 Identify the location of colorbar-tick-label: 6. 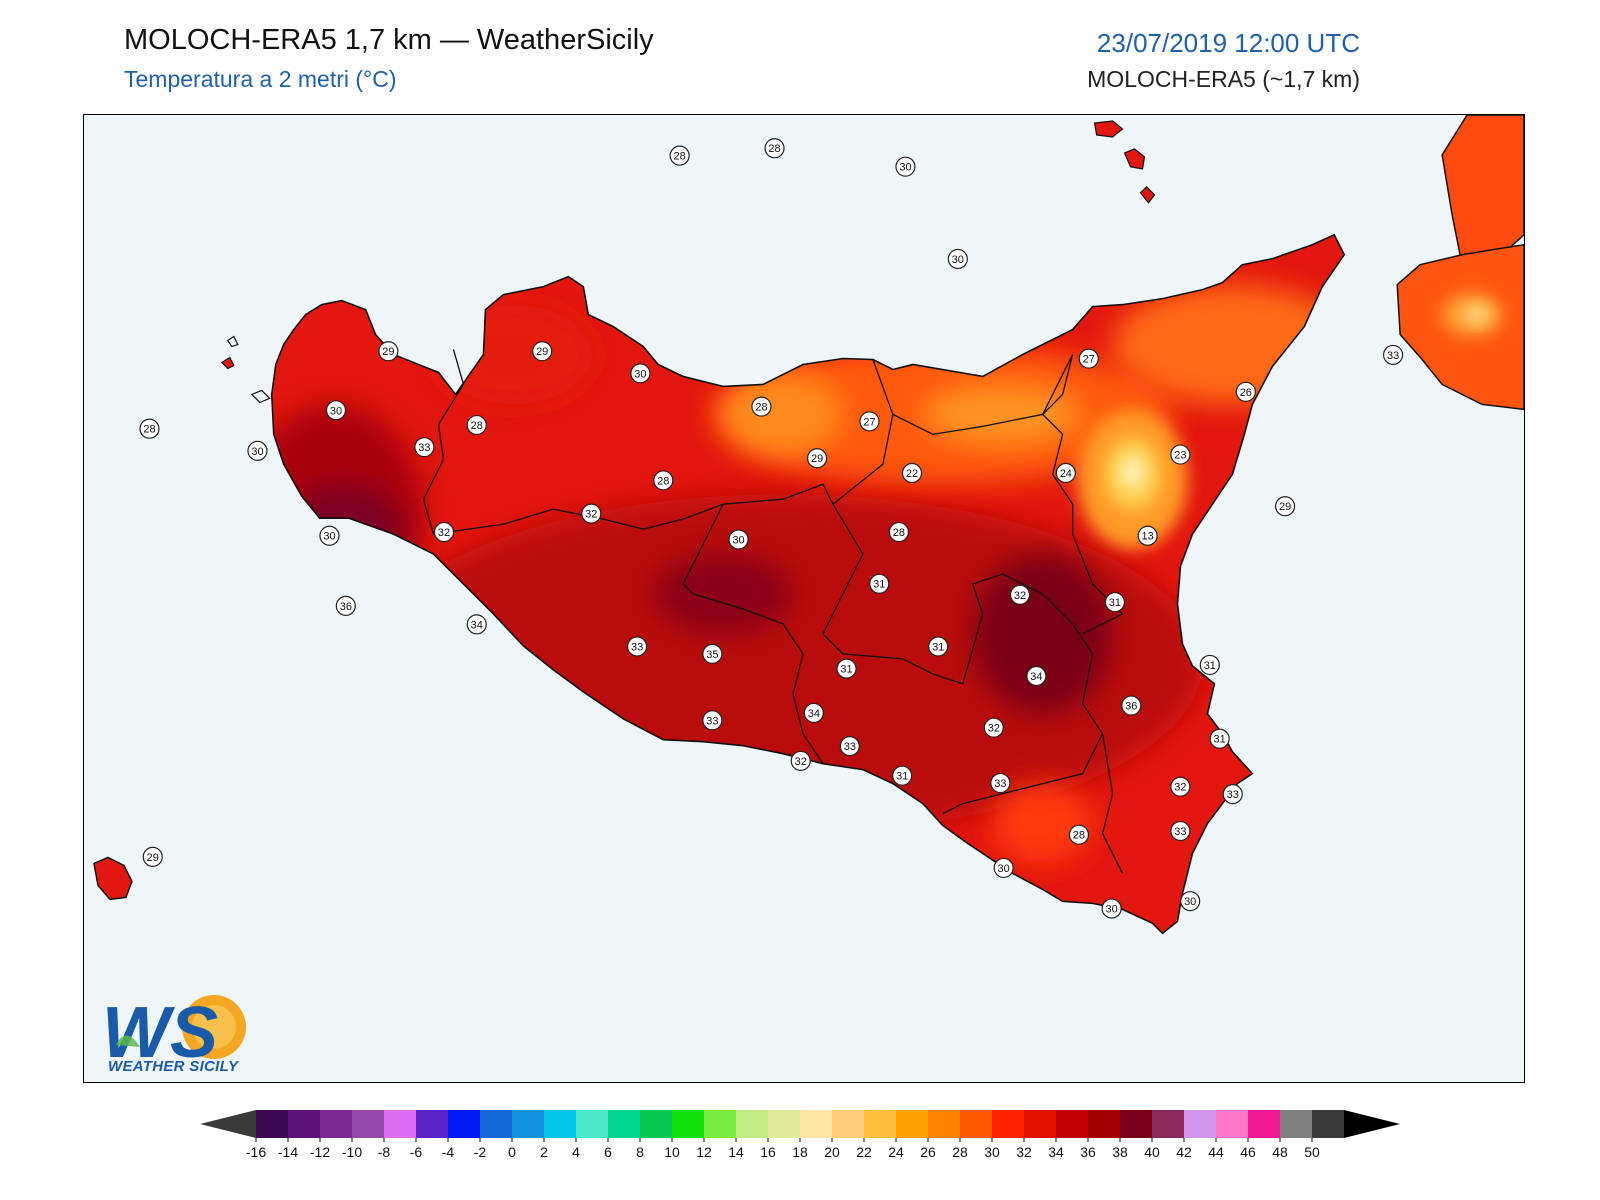
(608, 1152).